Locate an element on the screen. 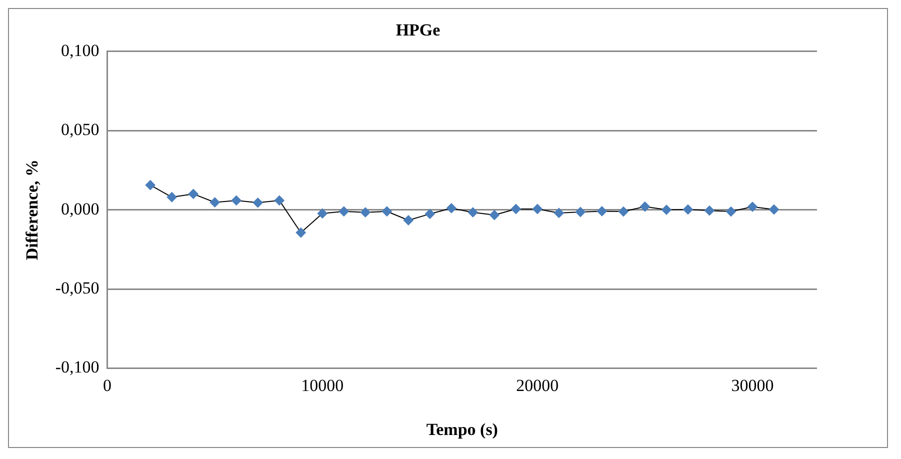 The height and width of the screenshot is (459, 901). y-axis-title: Difference, % is located at coordinates (32, 209).